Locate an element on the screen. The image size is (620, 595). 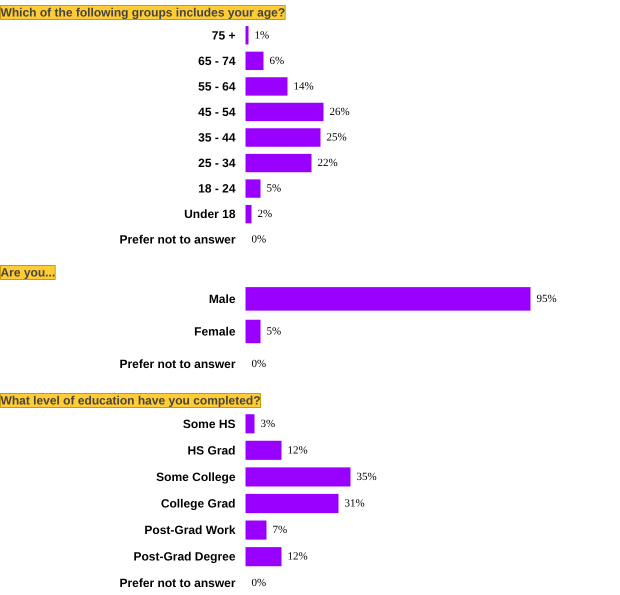
data-label: 14% is located at coordinates (304, 86).